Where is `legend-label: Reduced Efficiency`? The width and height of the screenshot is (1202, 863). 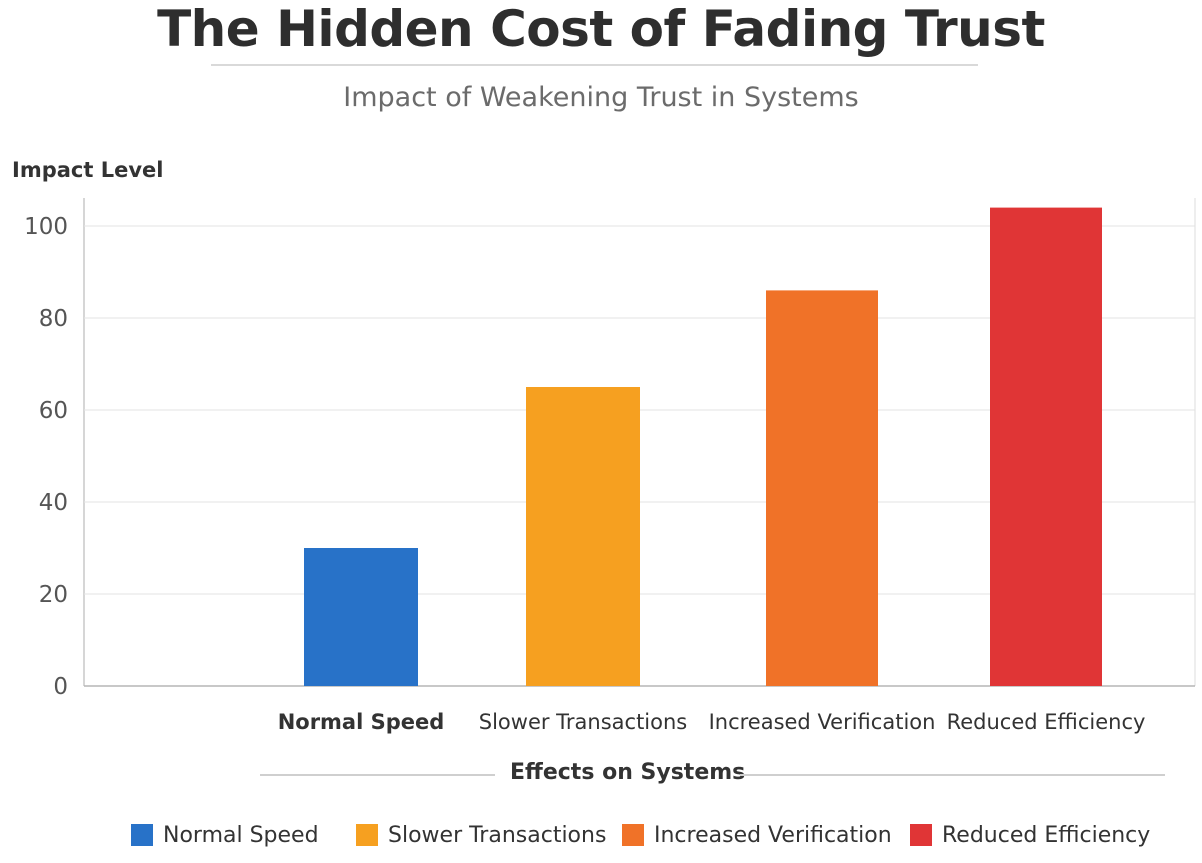 legend-label: Reduced Efficiency is located at coordinates (1046, 835).